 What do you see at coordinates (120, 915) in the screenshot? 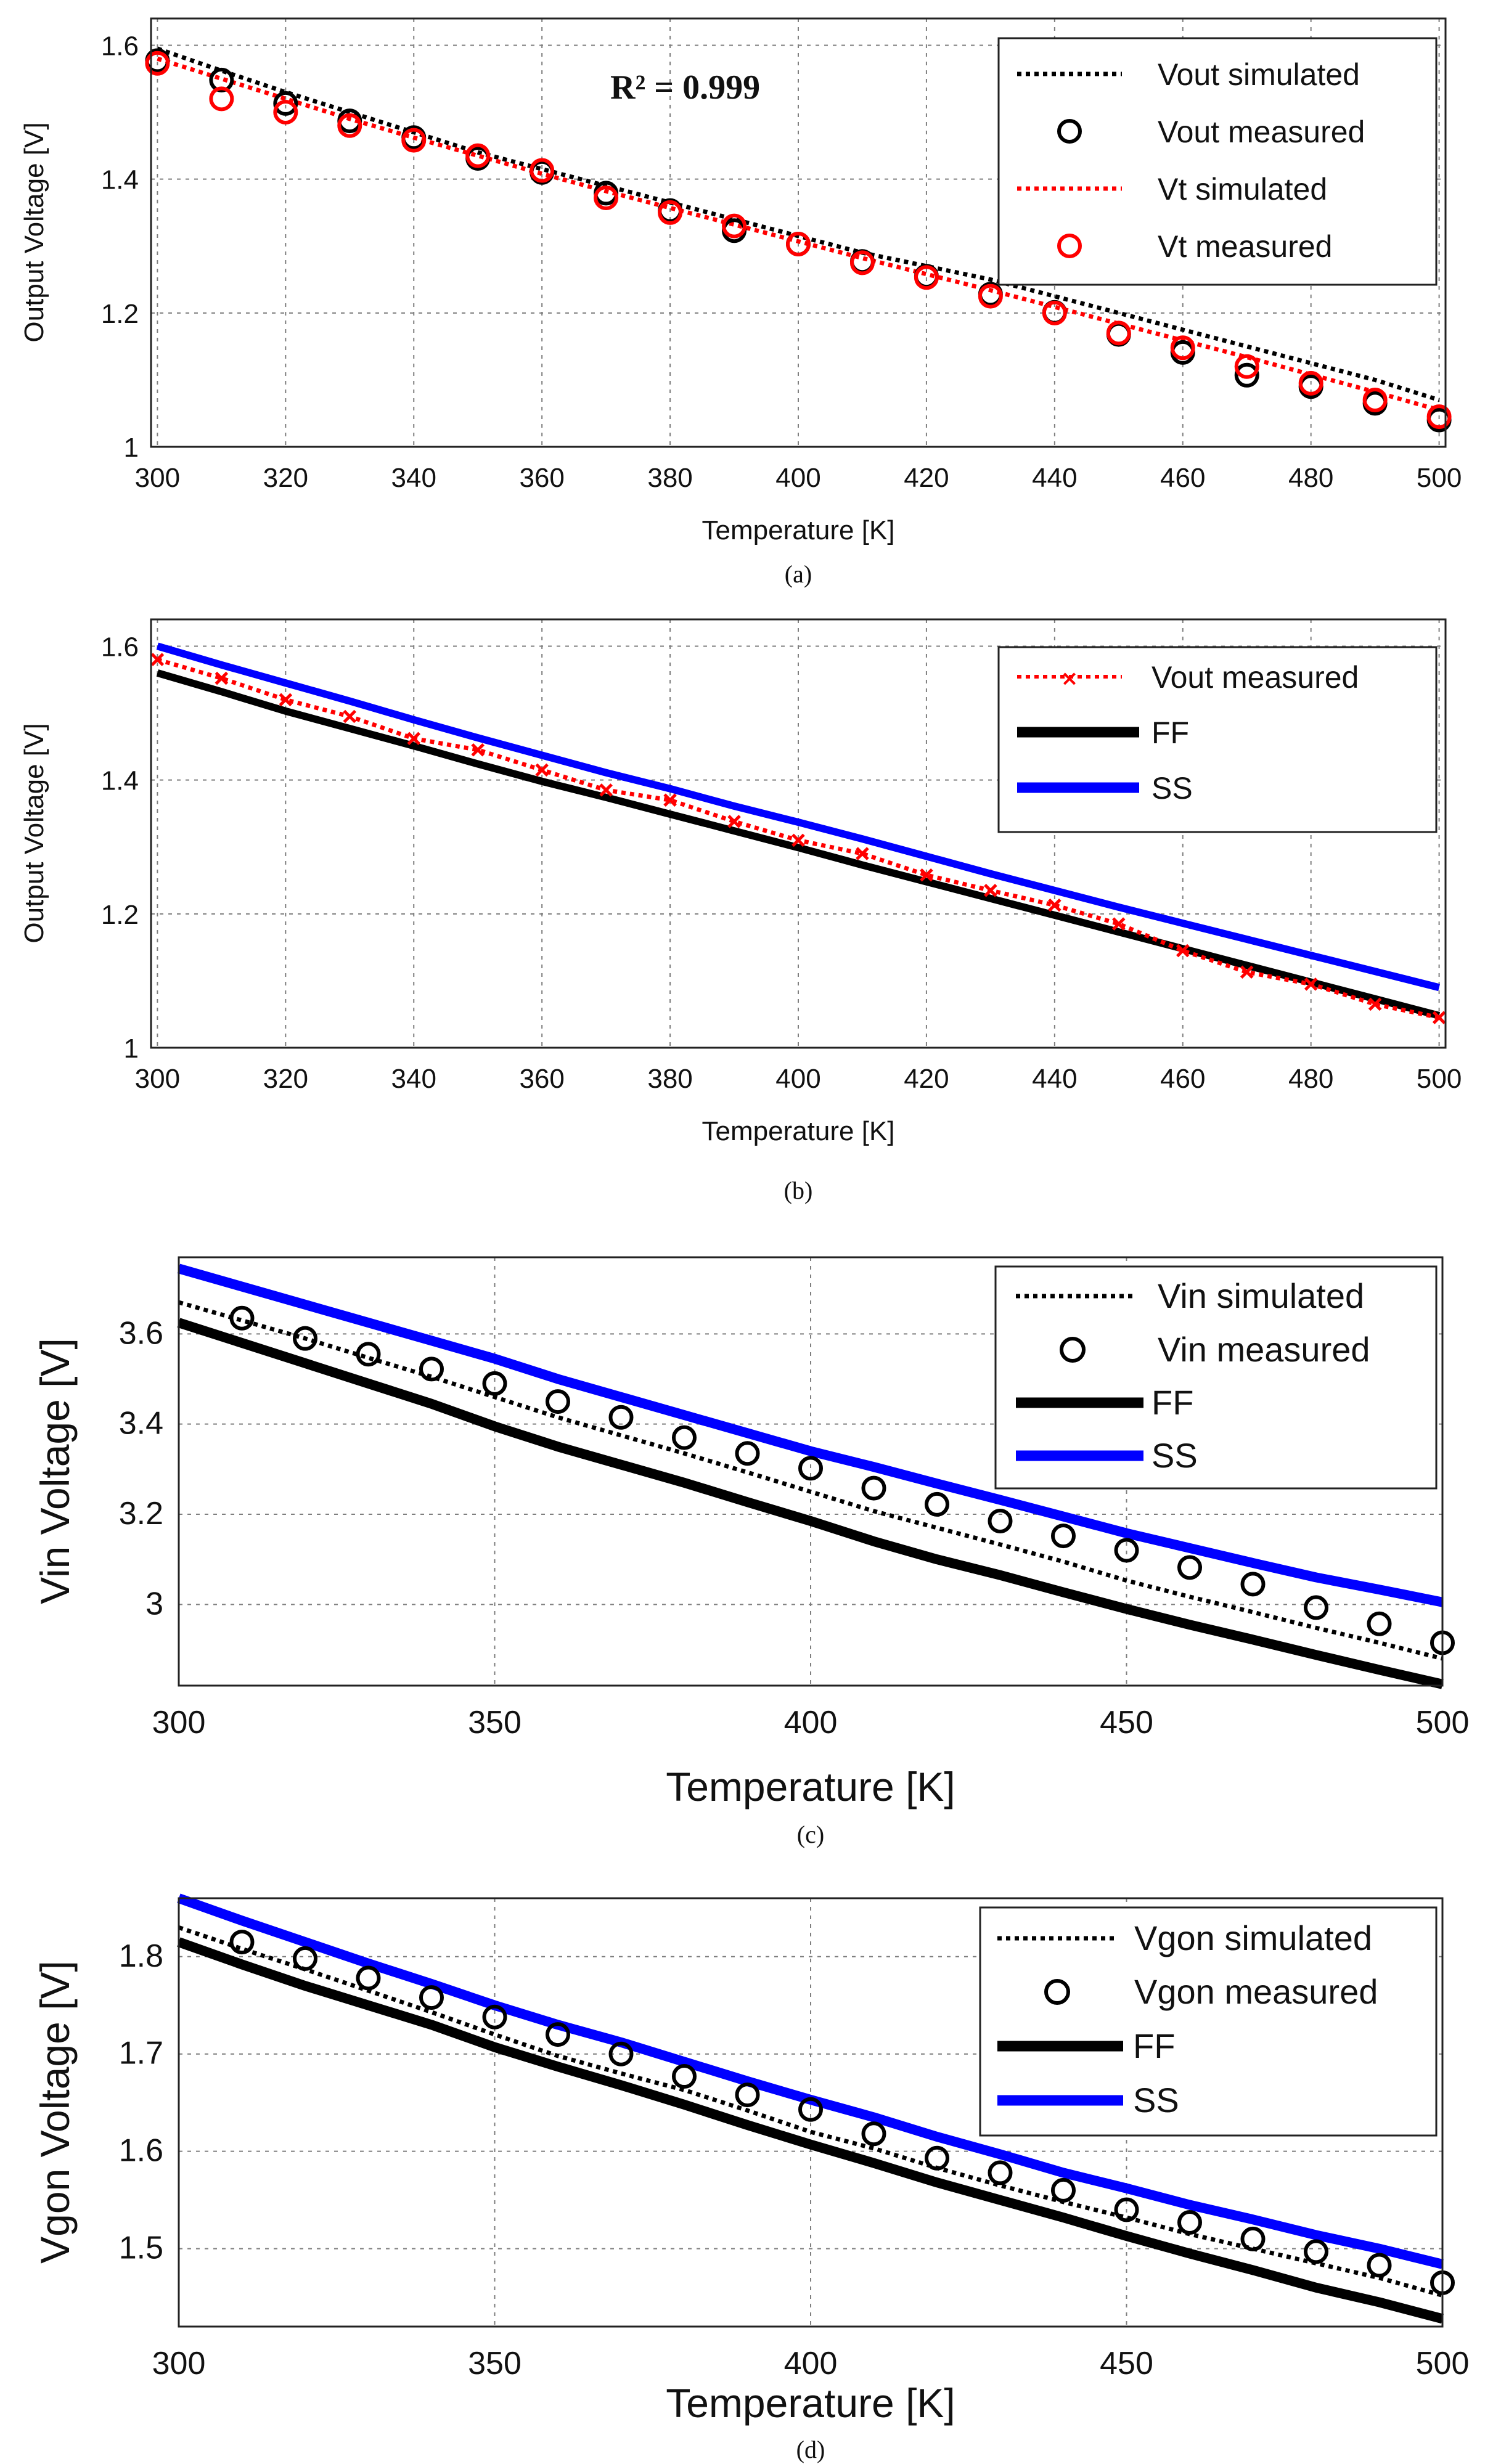
I see `y-tick-label-b: 1.2` at bounding box center [120, 915].